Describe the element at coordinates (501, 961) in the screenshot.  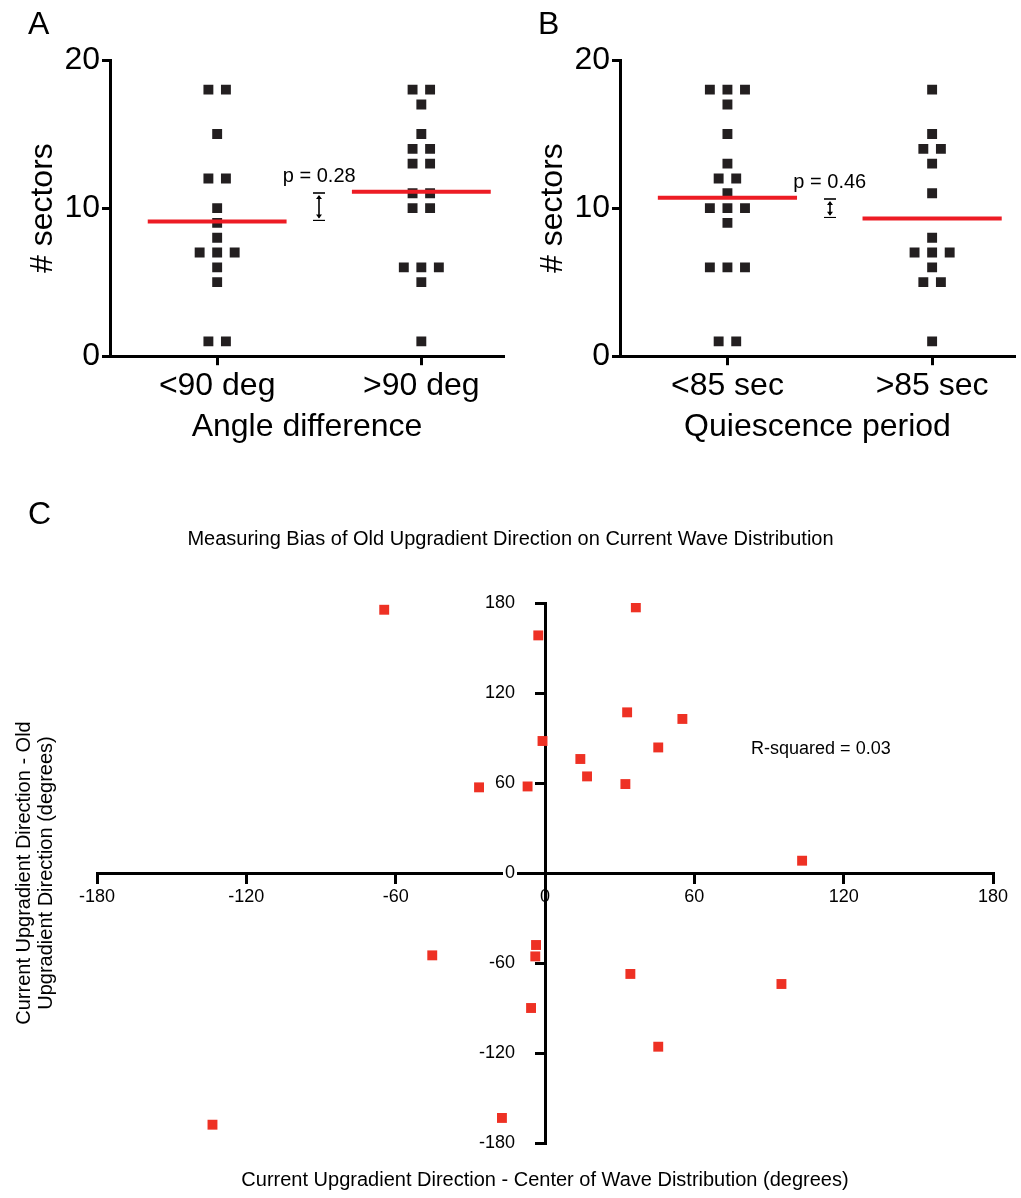
I see `y-tick-label: -60` at that location.